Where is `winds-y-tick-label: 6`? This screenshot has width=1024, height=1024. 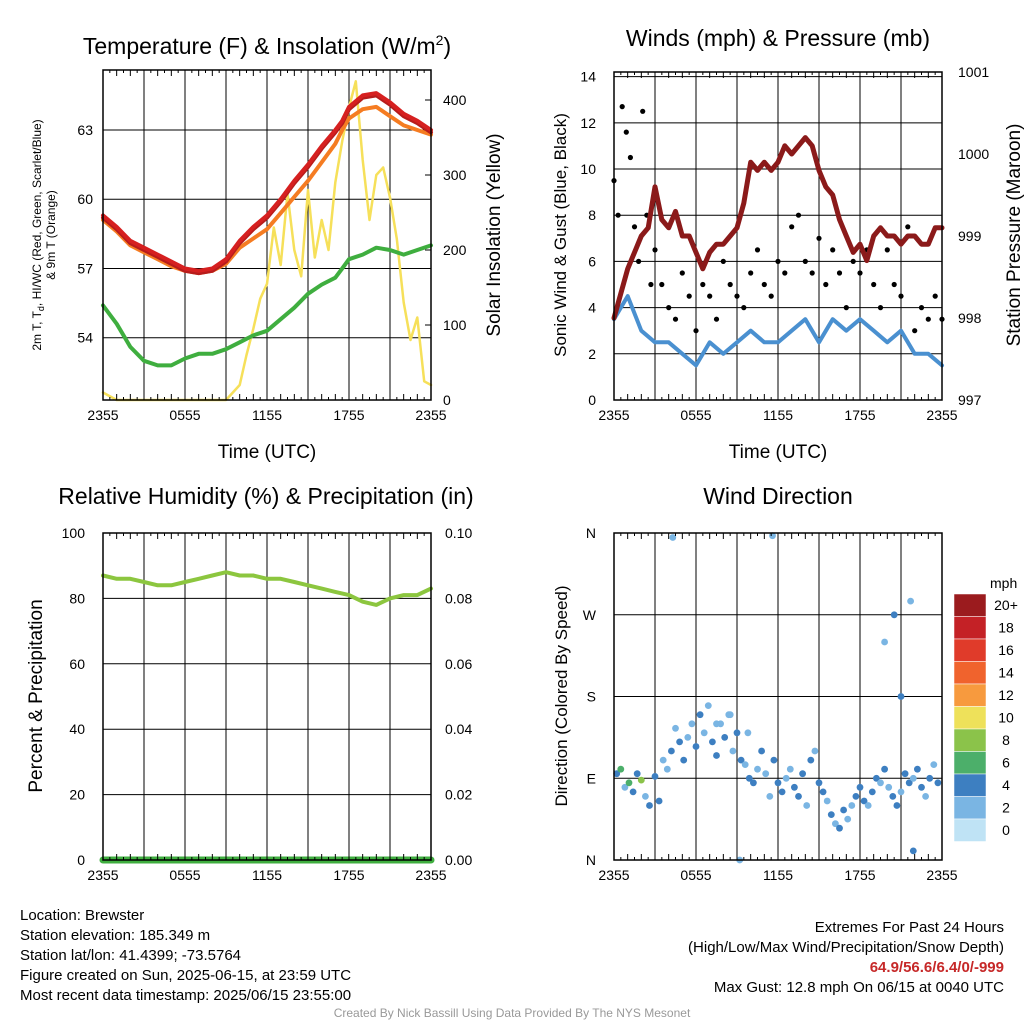 winds-y-tick-label: 6 is located at coordinates (592, 261).